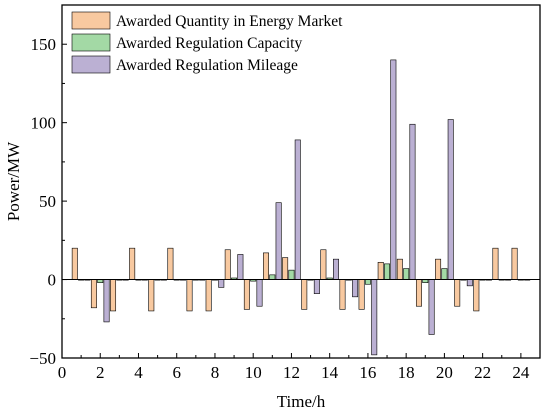 The width and height of the screenshot is (550, 413). I want to click on bar-s1-t20, so click(438, 269).